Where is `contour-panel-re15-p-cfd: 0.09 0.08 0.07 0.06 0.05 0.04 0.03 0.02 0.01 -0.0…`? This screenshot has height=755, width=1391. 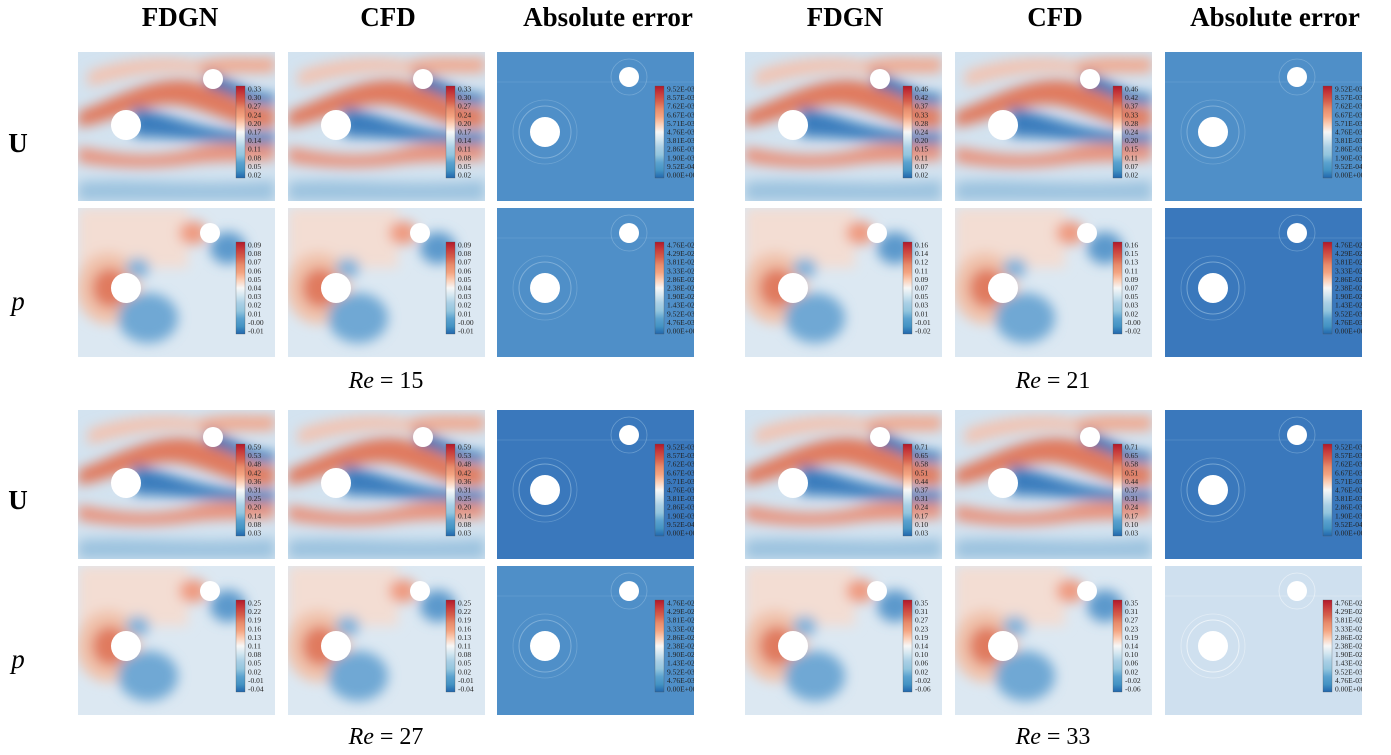
contour-panel-re15-p-cfd: 0.09 0.08 0.07 0.06 0.05 0.04 0.03 0.02 0.01 -0.0… is located at coordinates (386, 282).